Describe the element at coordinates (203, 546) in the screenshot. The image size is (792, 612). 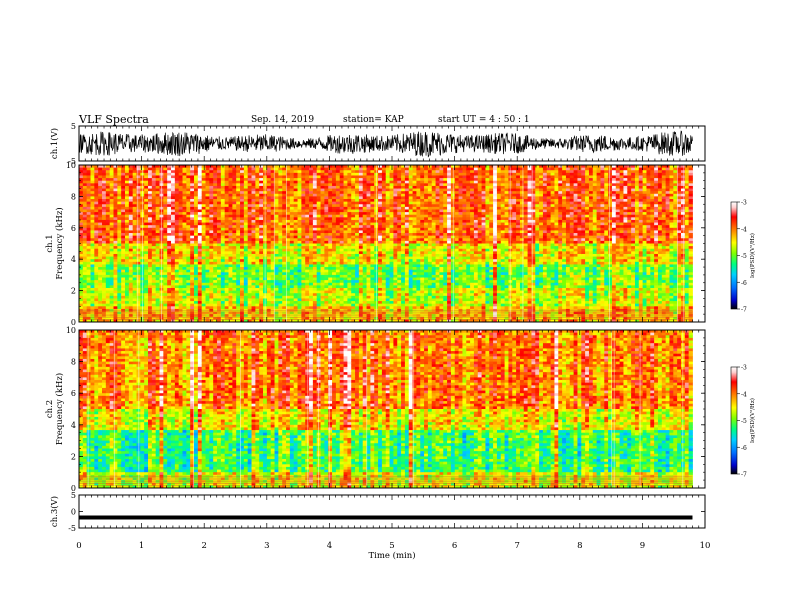
I see `xtick-label: 2` at that location.